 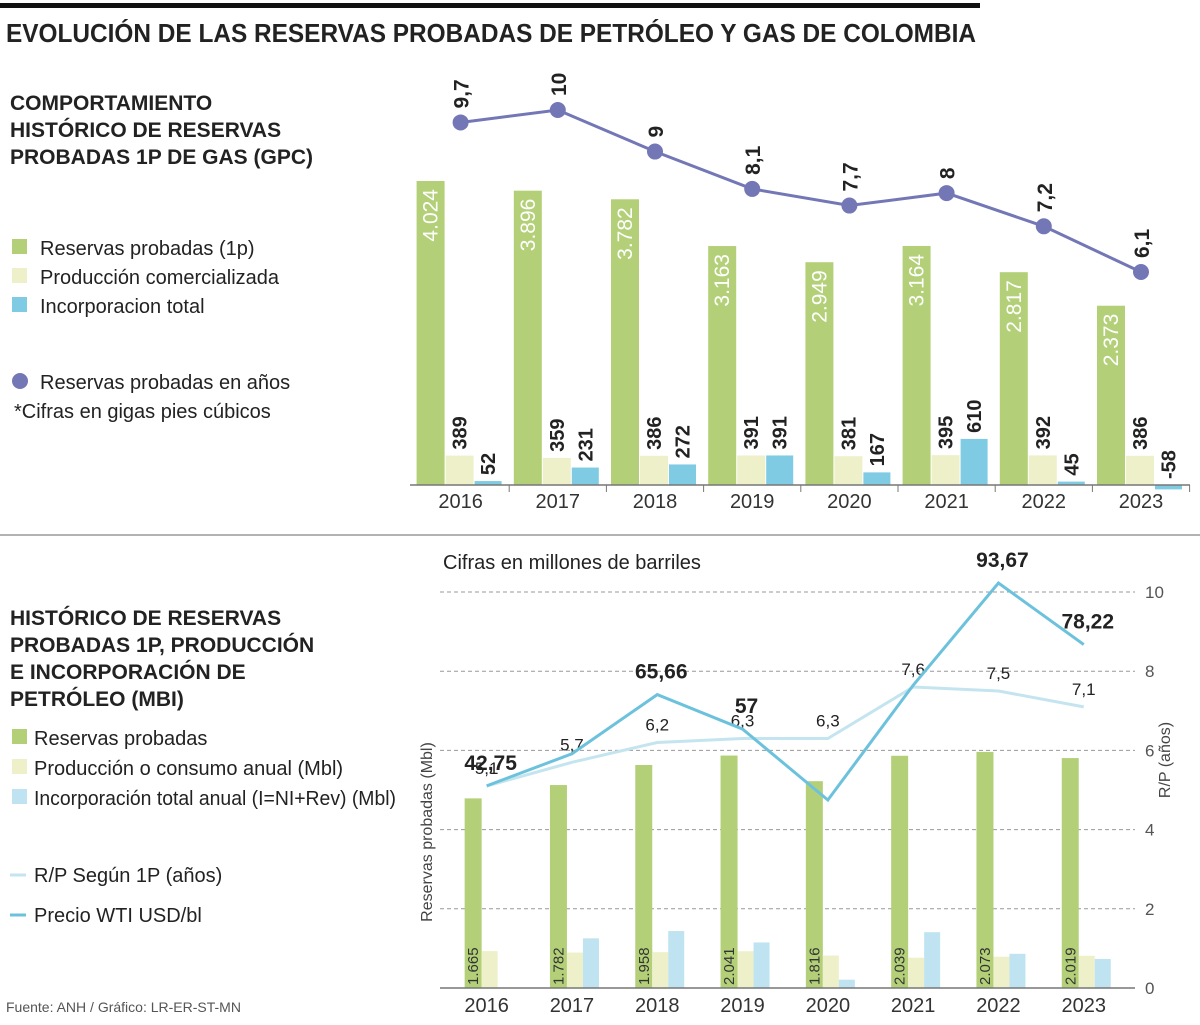 I want to click on point-label: 10, so click(x=559, y=84).